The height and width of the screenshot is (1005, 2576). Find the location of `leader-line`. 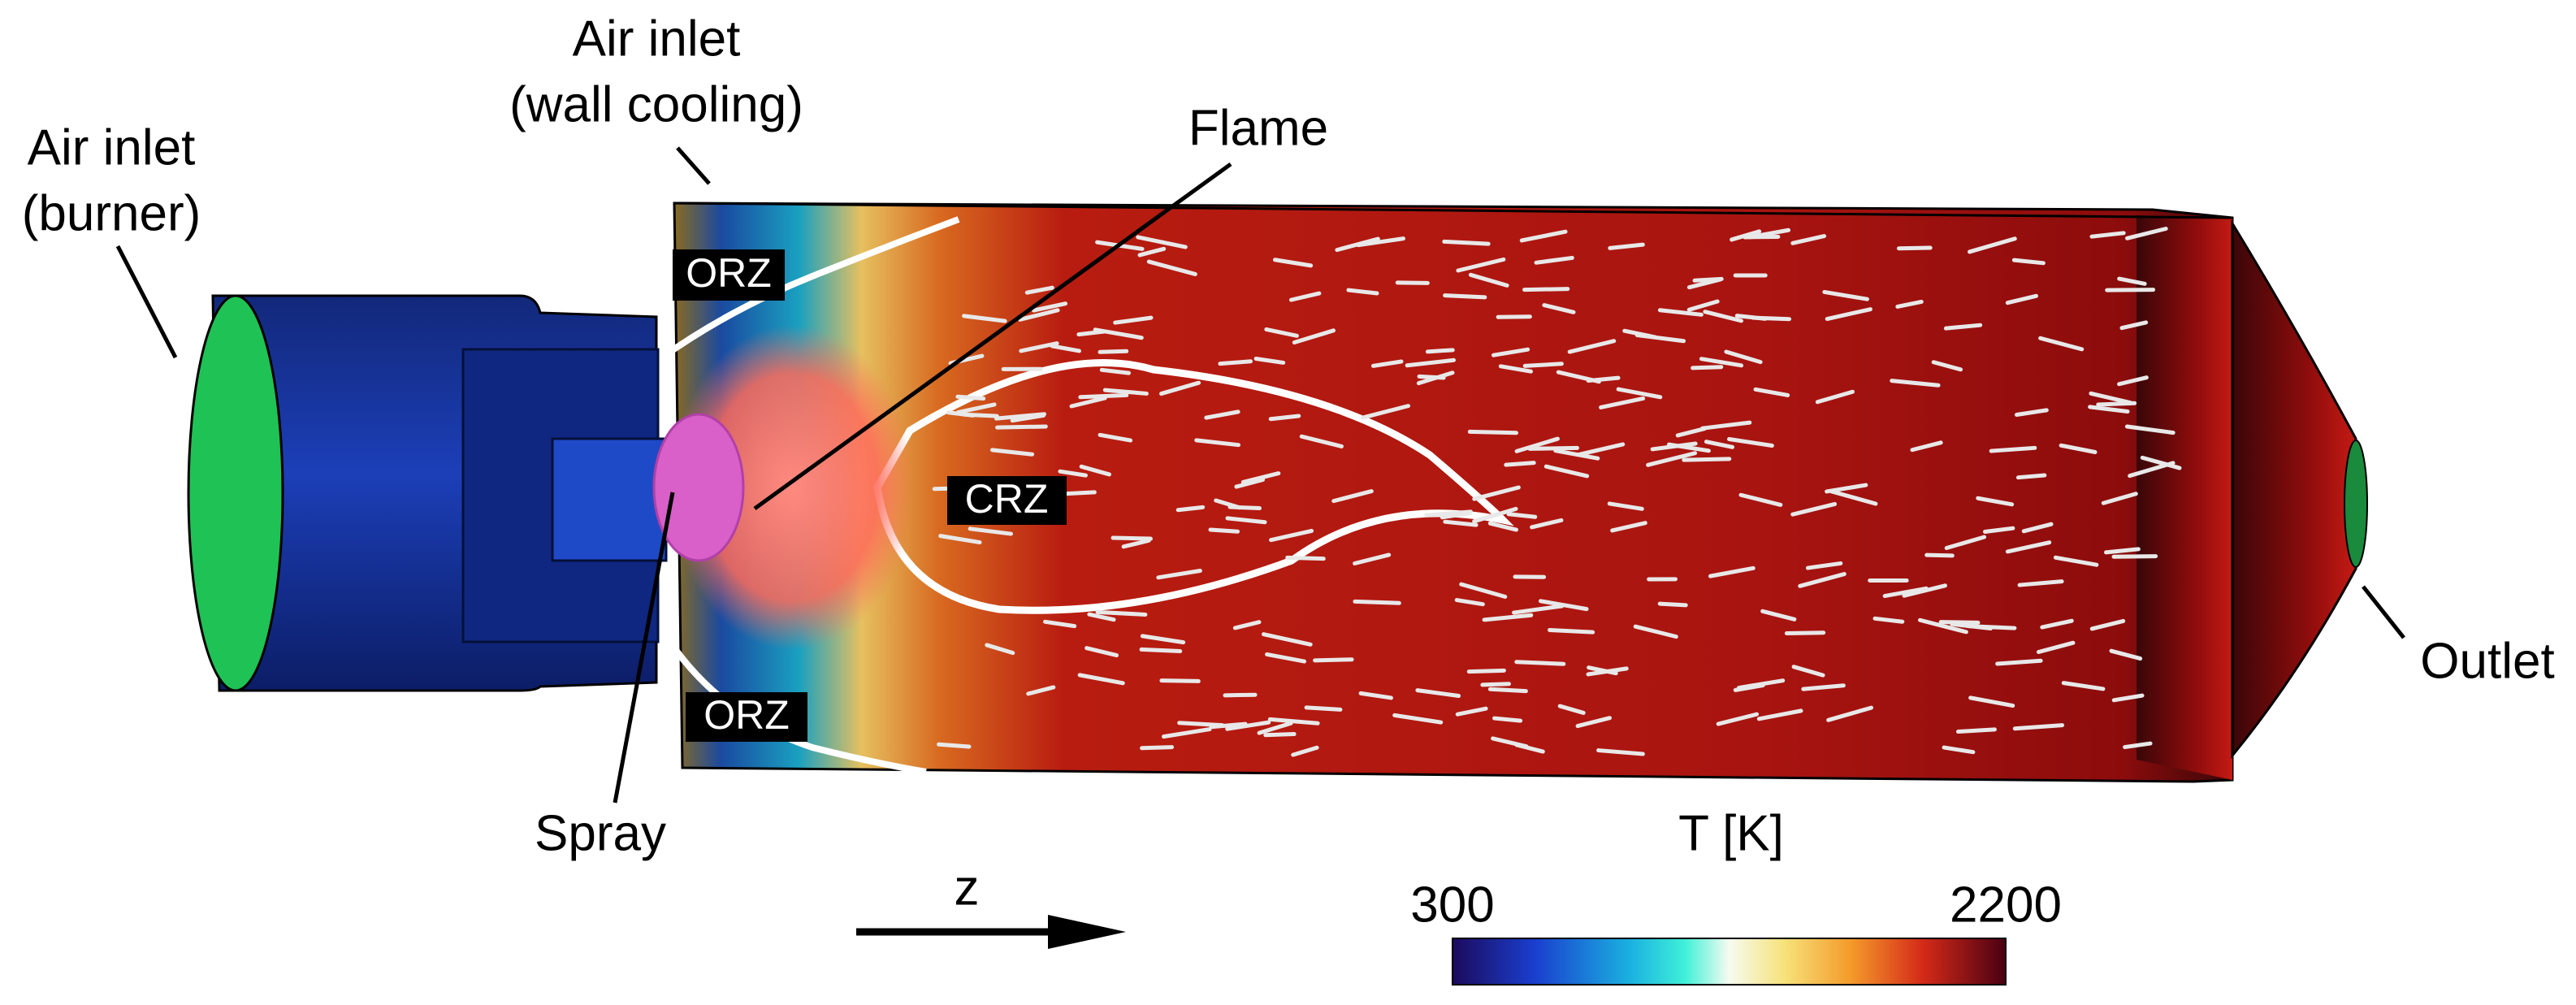

leader-line is located at coordinates (693, 165).